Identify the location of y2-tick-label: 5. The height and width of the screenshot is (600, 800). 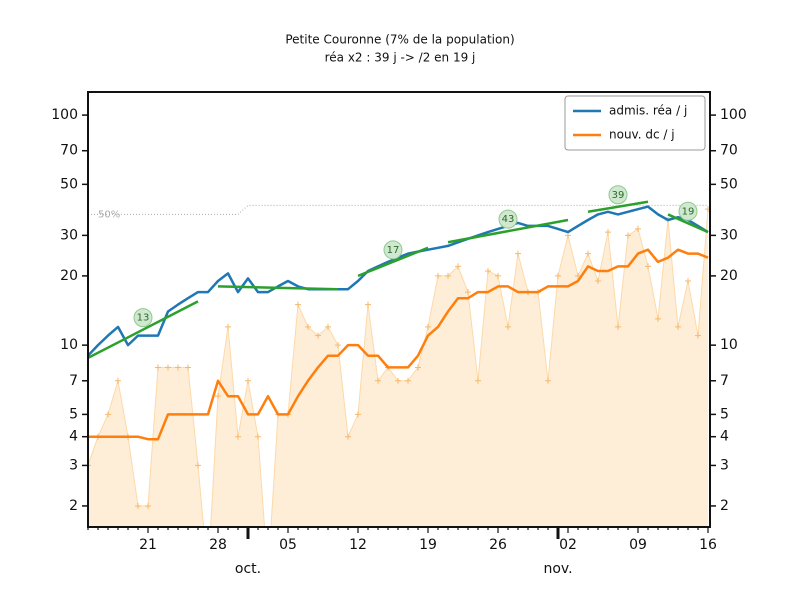
(724, 414).